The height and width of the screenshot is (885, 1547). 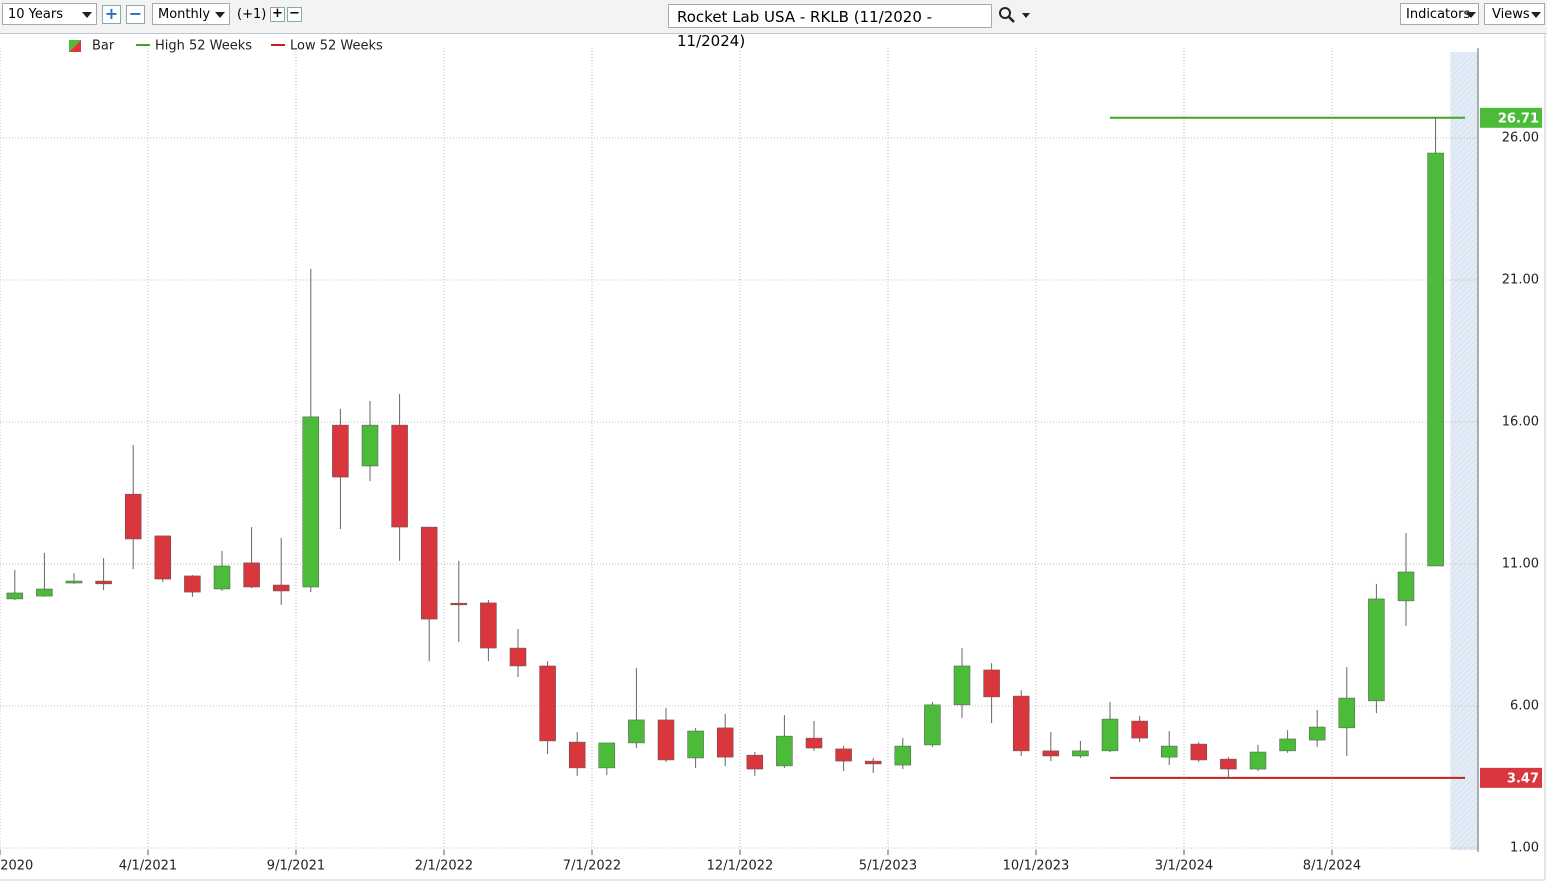 What do you see at coordinates (1523, 778) in the screenshot?
I see `value-badge-label: 3.47` at bounding box center [1523, 778].